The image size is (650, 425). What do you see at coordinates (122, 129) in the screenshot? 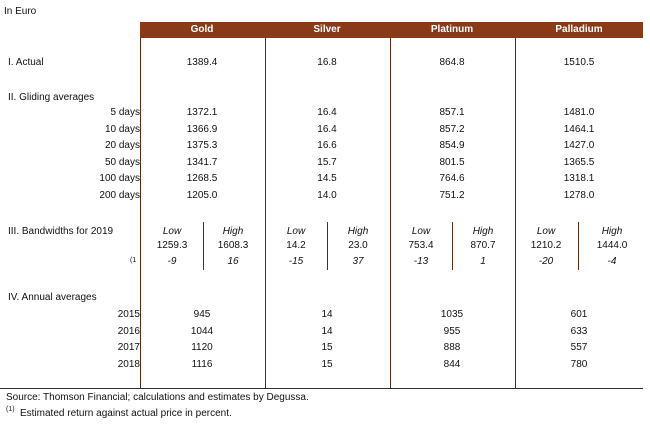
I see `row-label: 10 days` at bounding box center [122, 129].